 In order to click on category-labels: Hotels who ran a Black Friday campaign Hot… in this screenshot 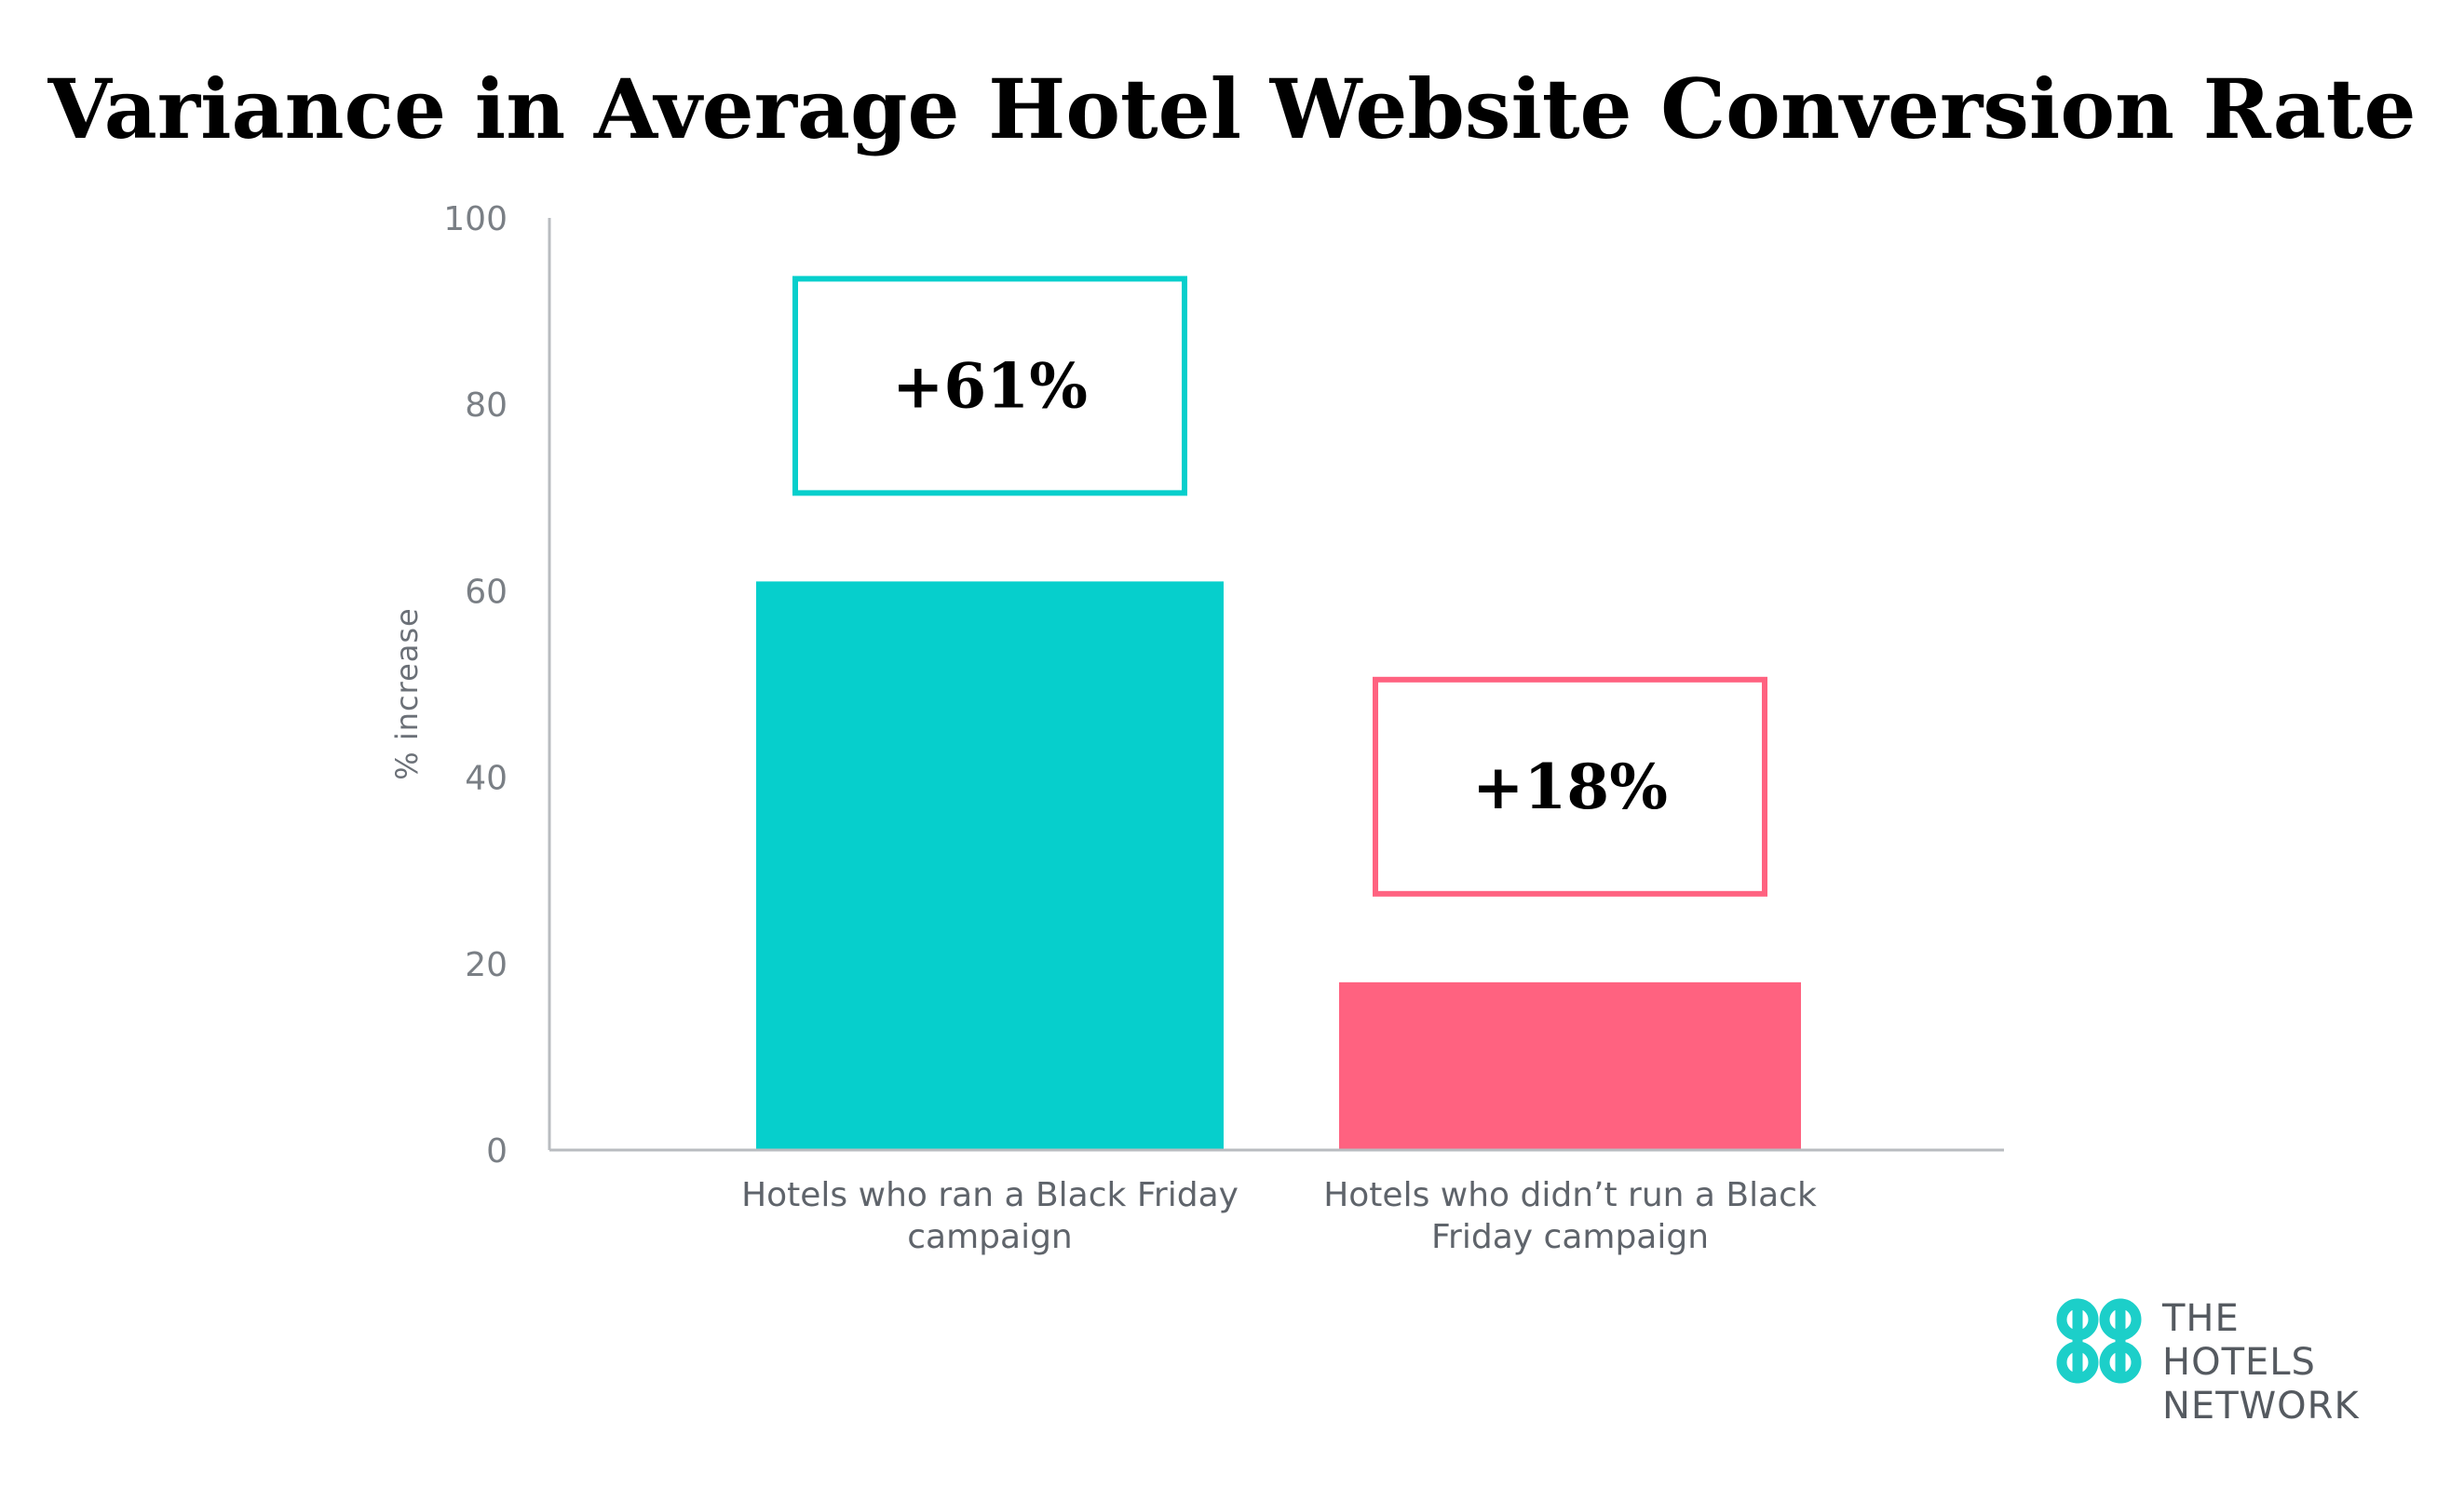, I will do `click(1279, 1216)`.